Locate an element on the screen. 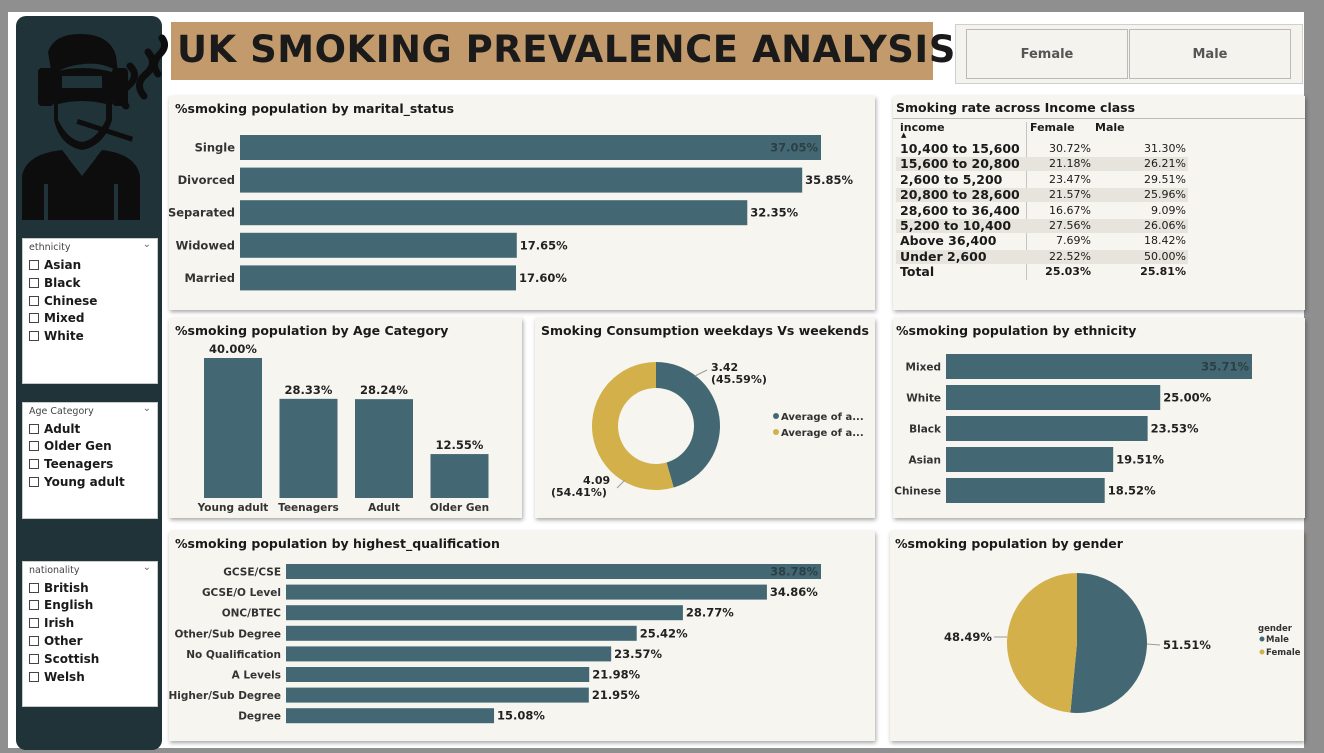 This screenshot has width=1324, height=753. data-label: 28.77% is located at coordinates (710, 613).